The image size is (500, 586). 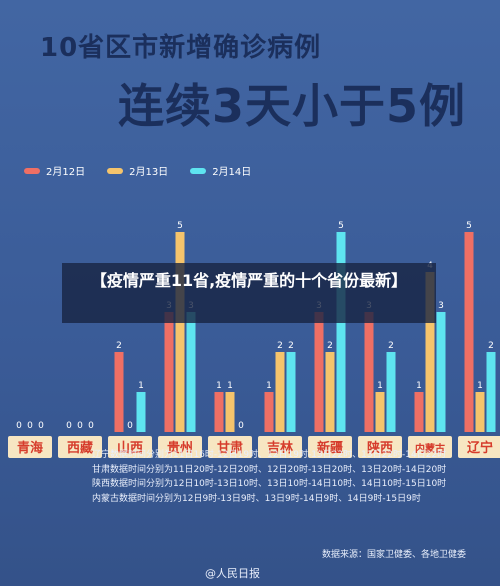 What do you see at coordinates (230, 386) in the screenshot?
I see `bar-label-4-series-1: 1` at bounding box center [230, 386].